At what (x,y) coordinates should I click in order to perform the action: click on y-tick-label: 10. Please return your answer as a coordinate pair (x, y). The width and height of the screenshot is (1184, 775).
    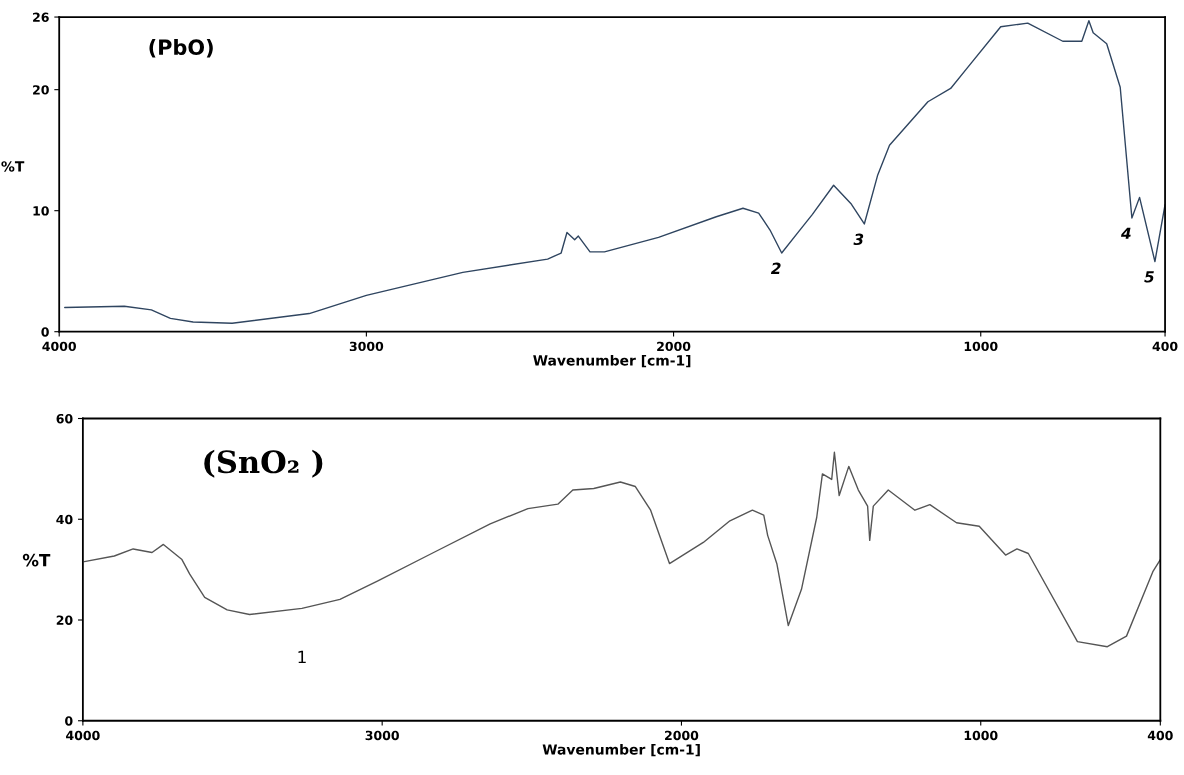
    Looking at the image, I should click on (41, 211).